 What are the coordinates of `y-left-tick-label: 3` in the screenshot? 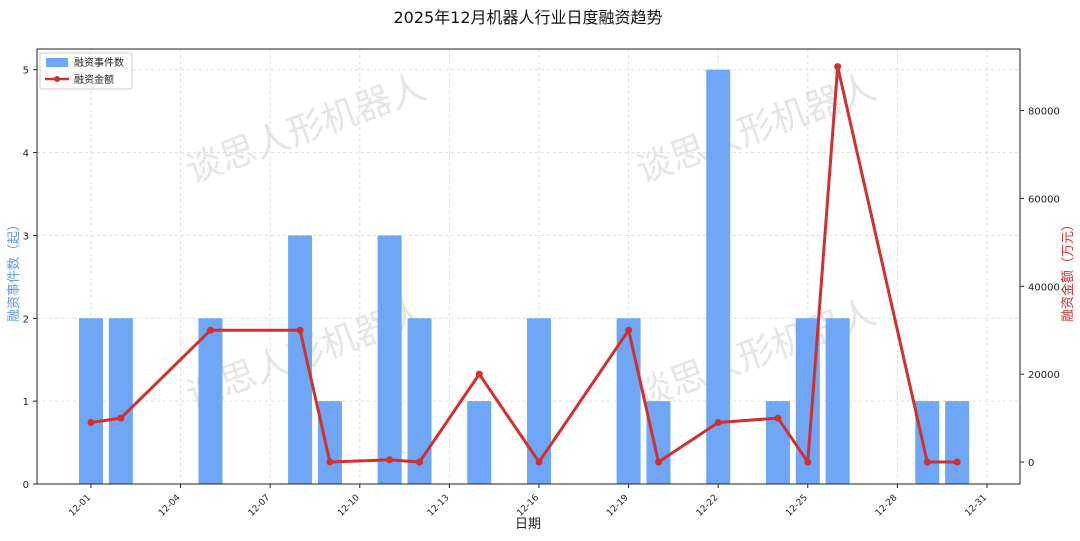 It's located at (26, 236).